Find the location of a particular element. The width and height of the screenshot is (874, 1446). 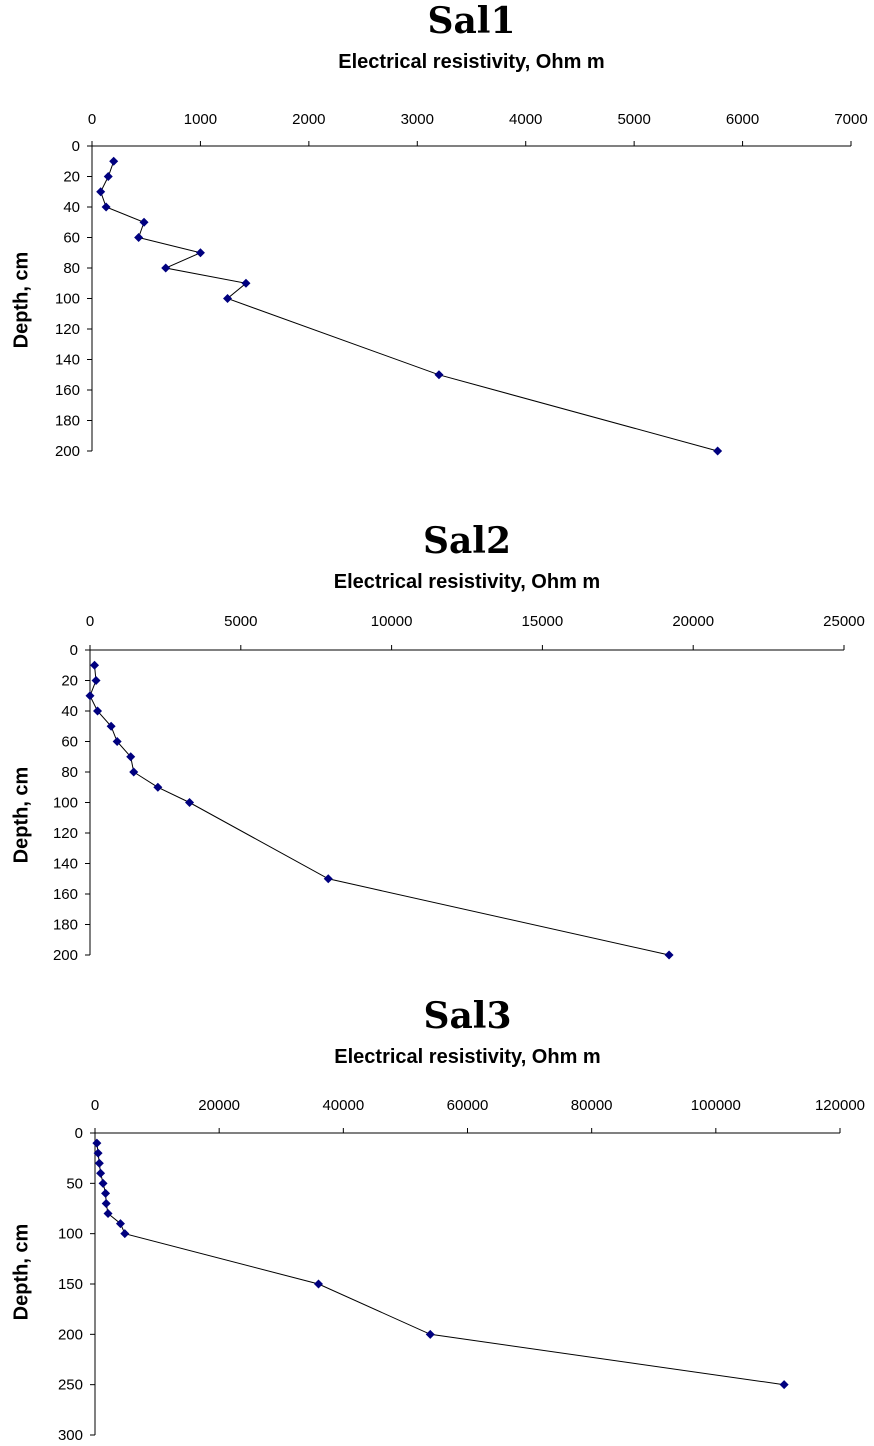

x-tick-label: 80000 is located at coordinates (592, 1105).